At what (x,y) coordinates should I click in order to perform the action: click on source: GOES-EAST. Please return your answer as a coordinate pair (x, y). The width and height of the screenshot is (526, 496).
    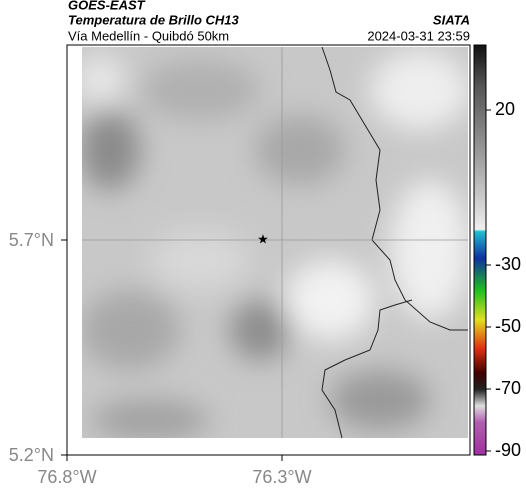
    Looking at the image, I should click on (107, 6).